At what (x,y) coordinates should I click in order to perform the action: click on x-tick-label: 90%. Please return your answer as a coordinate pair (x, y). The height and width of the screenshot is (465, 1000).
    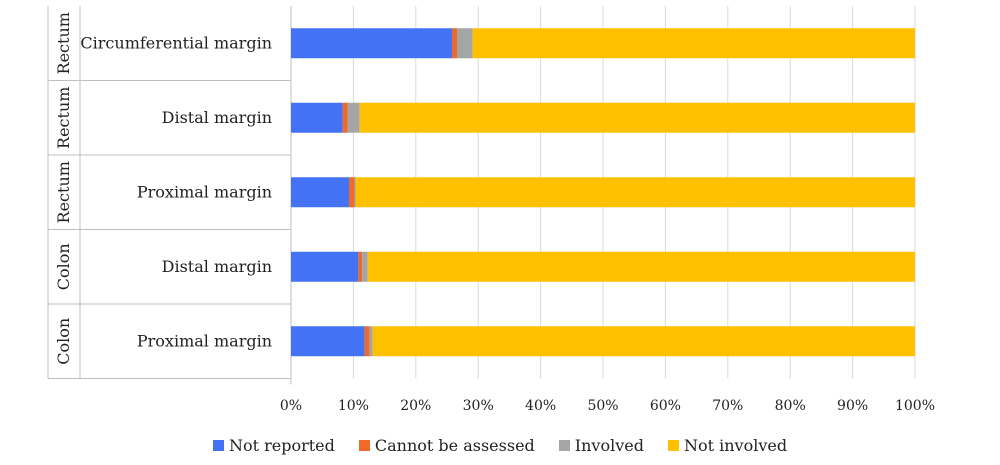
    Looking at the image, I should click on (852, 406).